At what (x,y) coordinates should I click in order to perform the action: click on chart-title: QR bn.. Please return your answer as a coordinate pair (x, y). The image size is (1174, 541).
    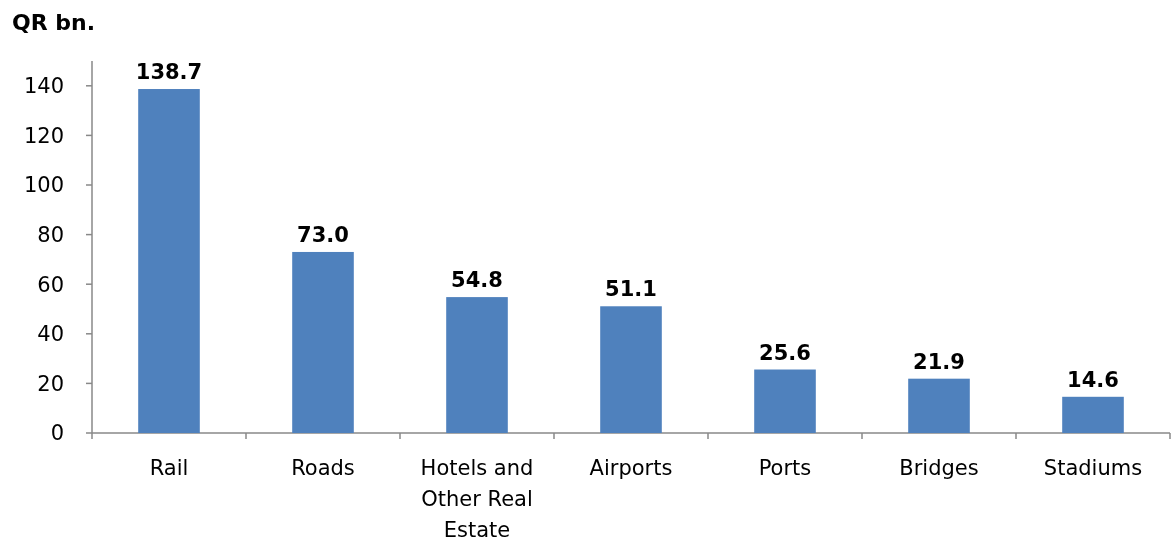
    Looking at the image, I should click on (54, 22).